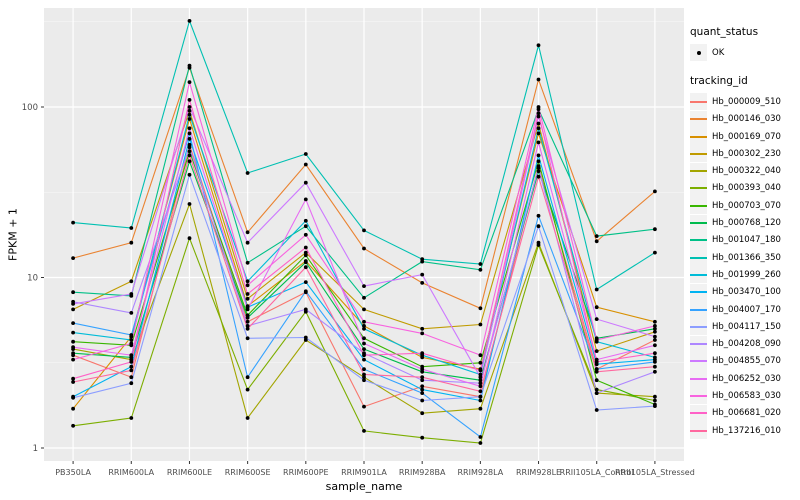 The width and height of the screenshot is (800, 500). Describe the element at coordinates (480, 472) in the screenshot. I see `x-tick-label: RRIM928LA` at that location.